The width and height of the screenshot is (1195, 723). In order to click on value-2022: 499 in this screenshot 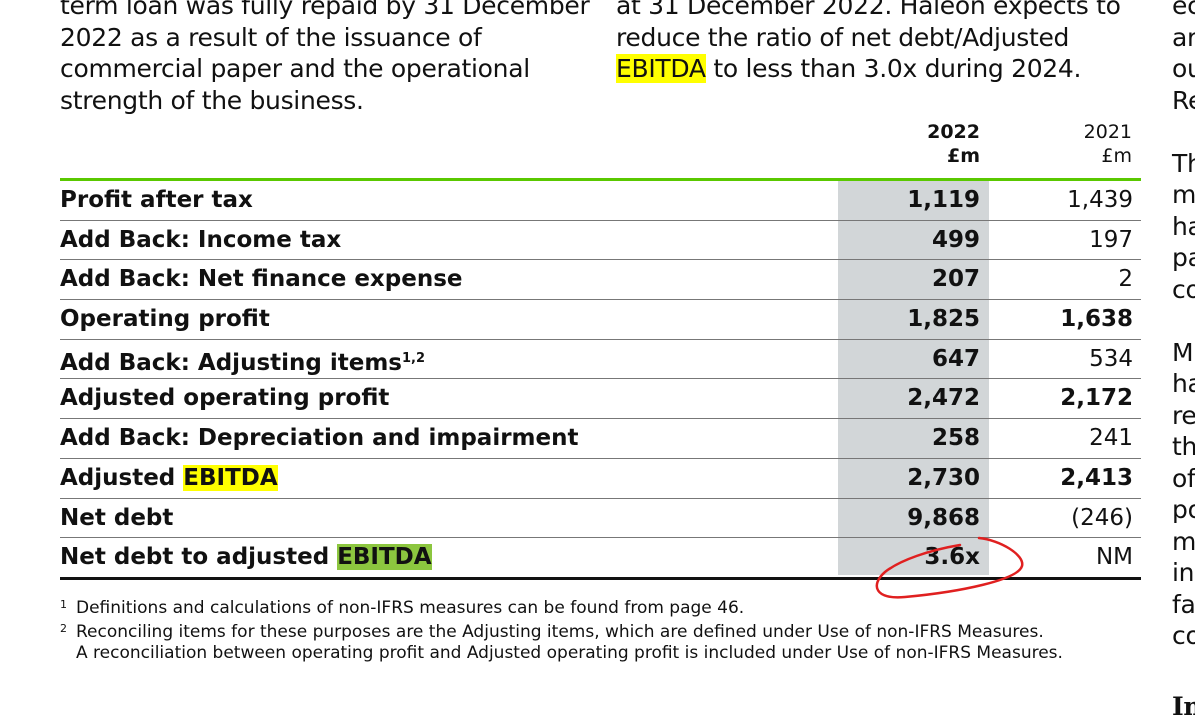, I will do `click(955, 239)`.